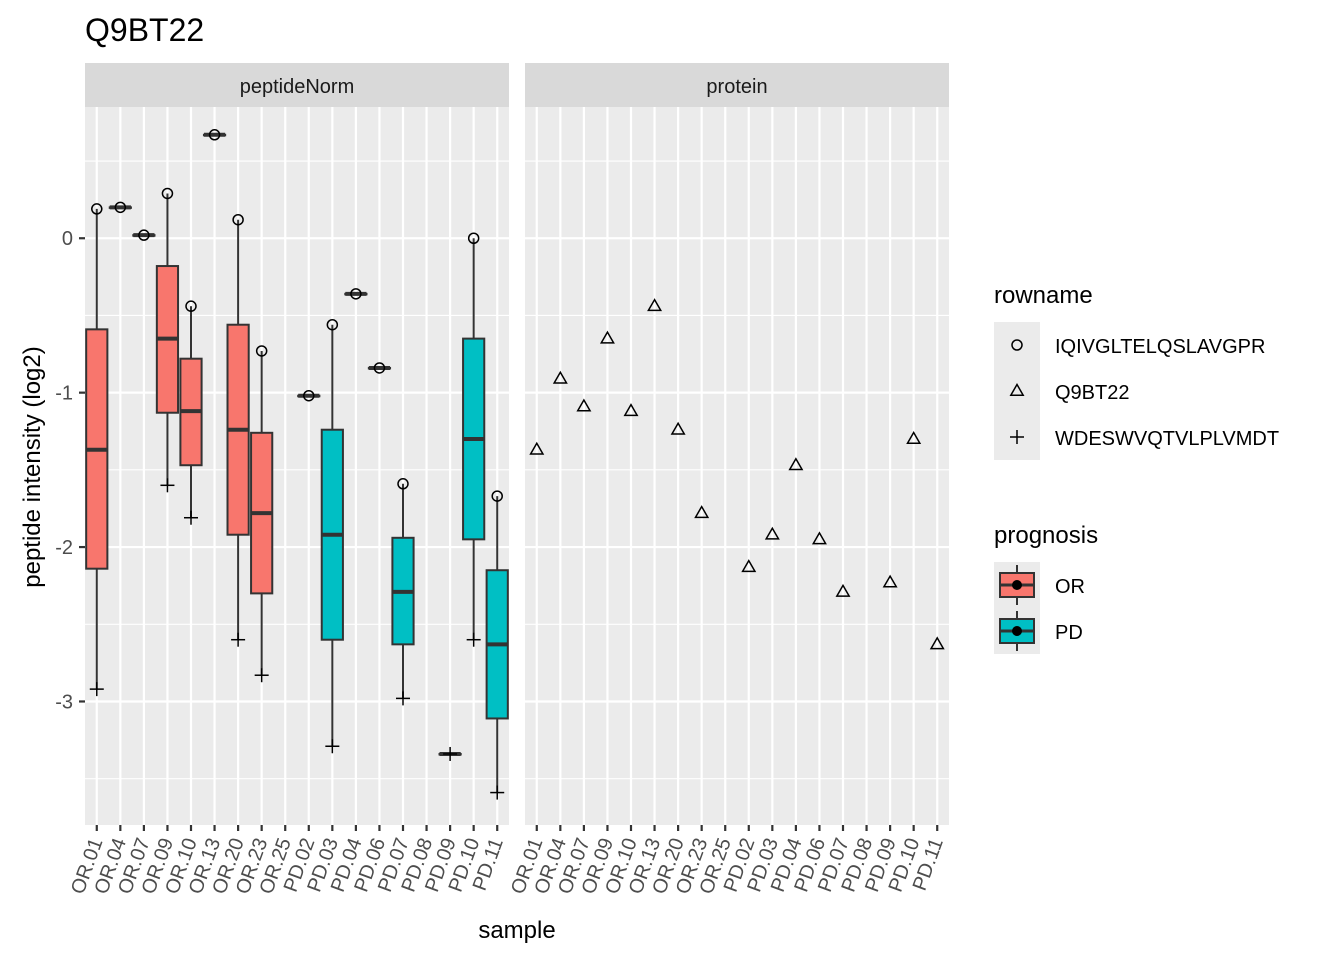 This screenshot has width=1344, height=960. I want to click on legend-title-rowname: rowname, so click(1043, 295).